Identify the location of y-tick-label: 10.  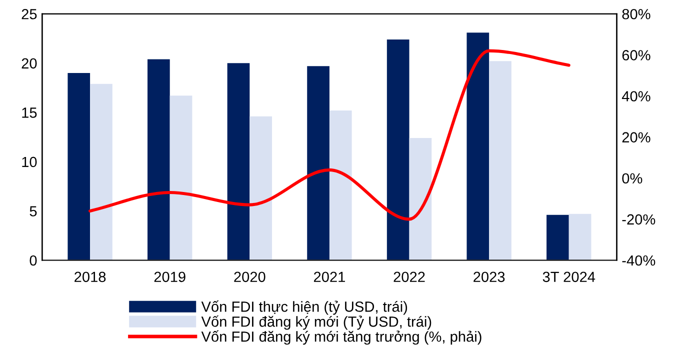
(29, 162).